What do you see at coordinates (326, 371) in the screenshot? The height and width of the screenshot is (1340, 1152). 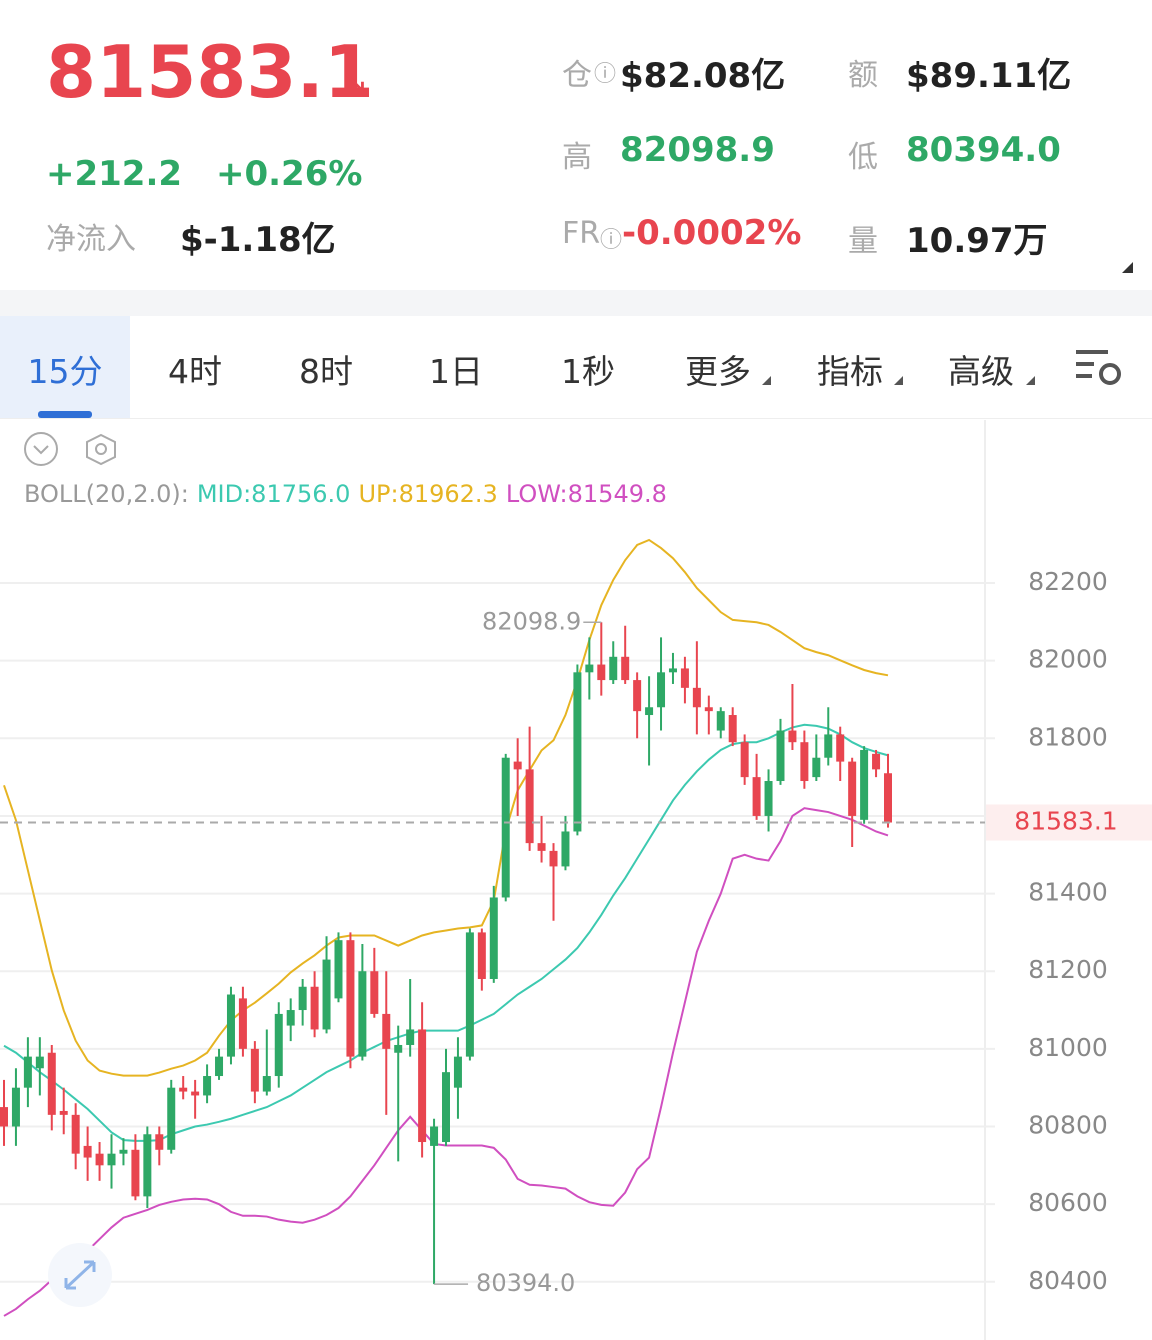 I see `tab: 8时` at bounding box center [326, 371].